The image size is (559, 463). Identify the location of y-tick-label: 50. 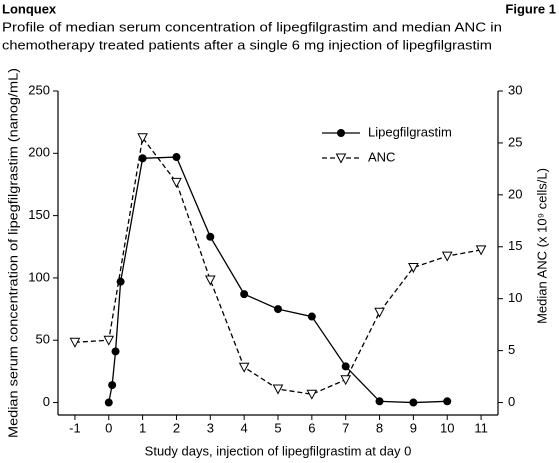
(43, 339).